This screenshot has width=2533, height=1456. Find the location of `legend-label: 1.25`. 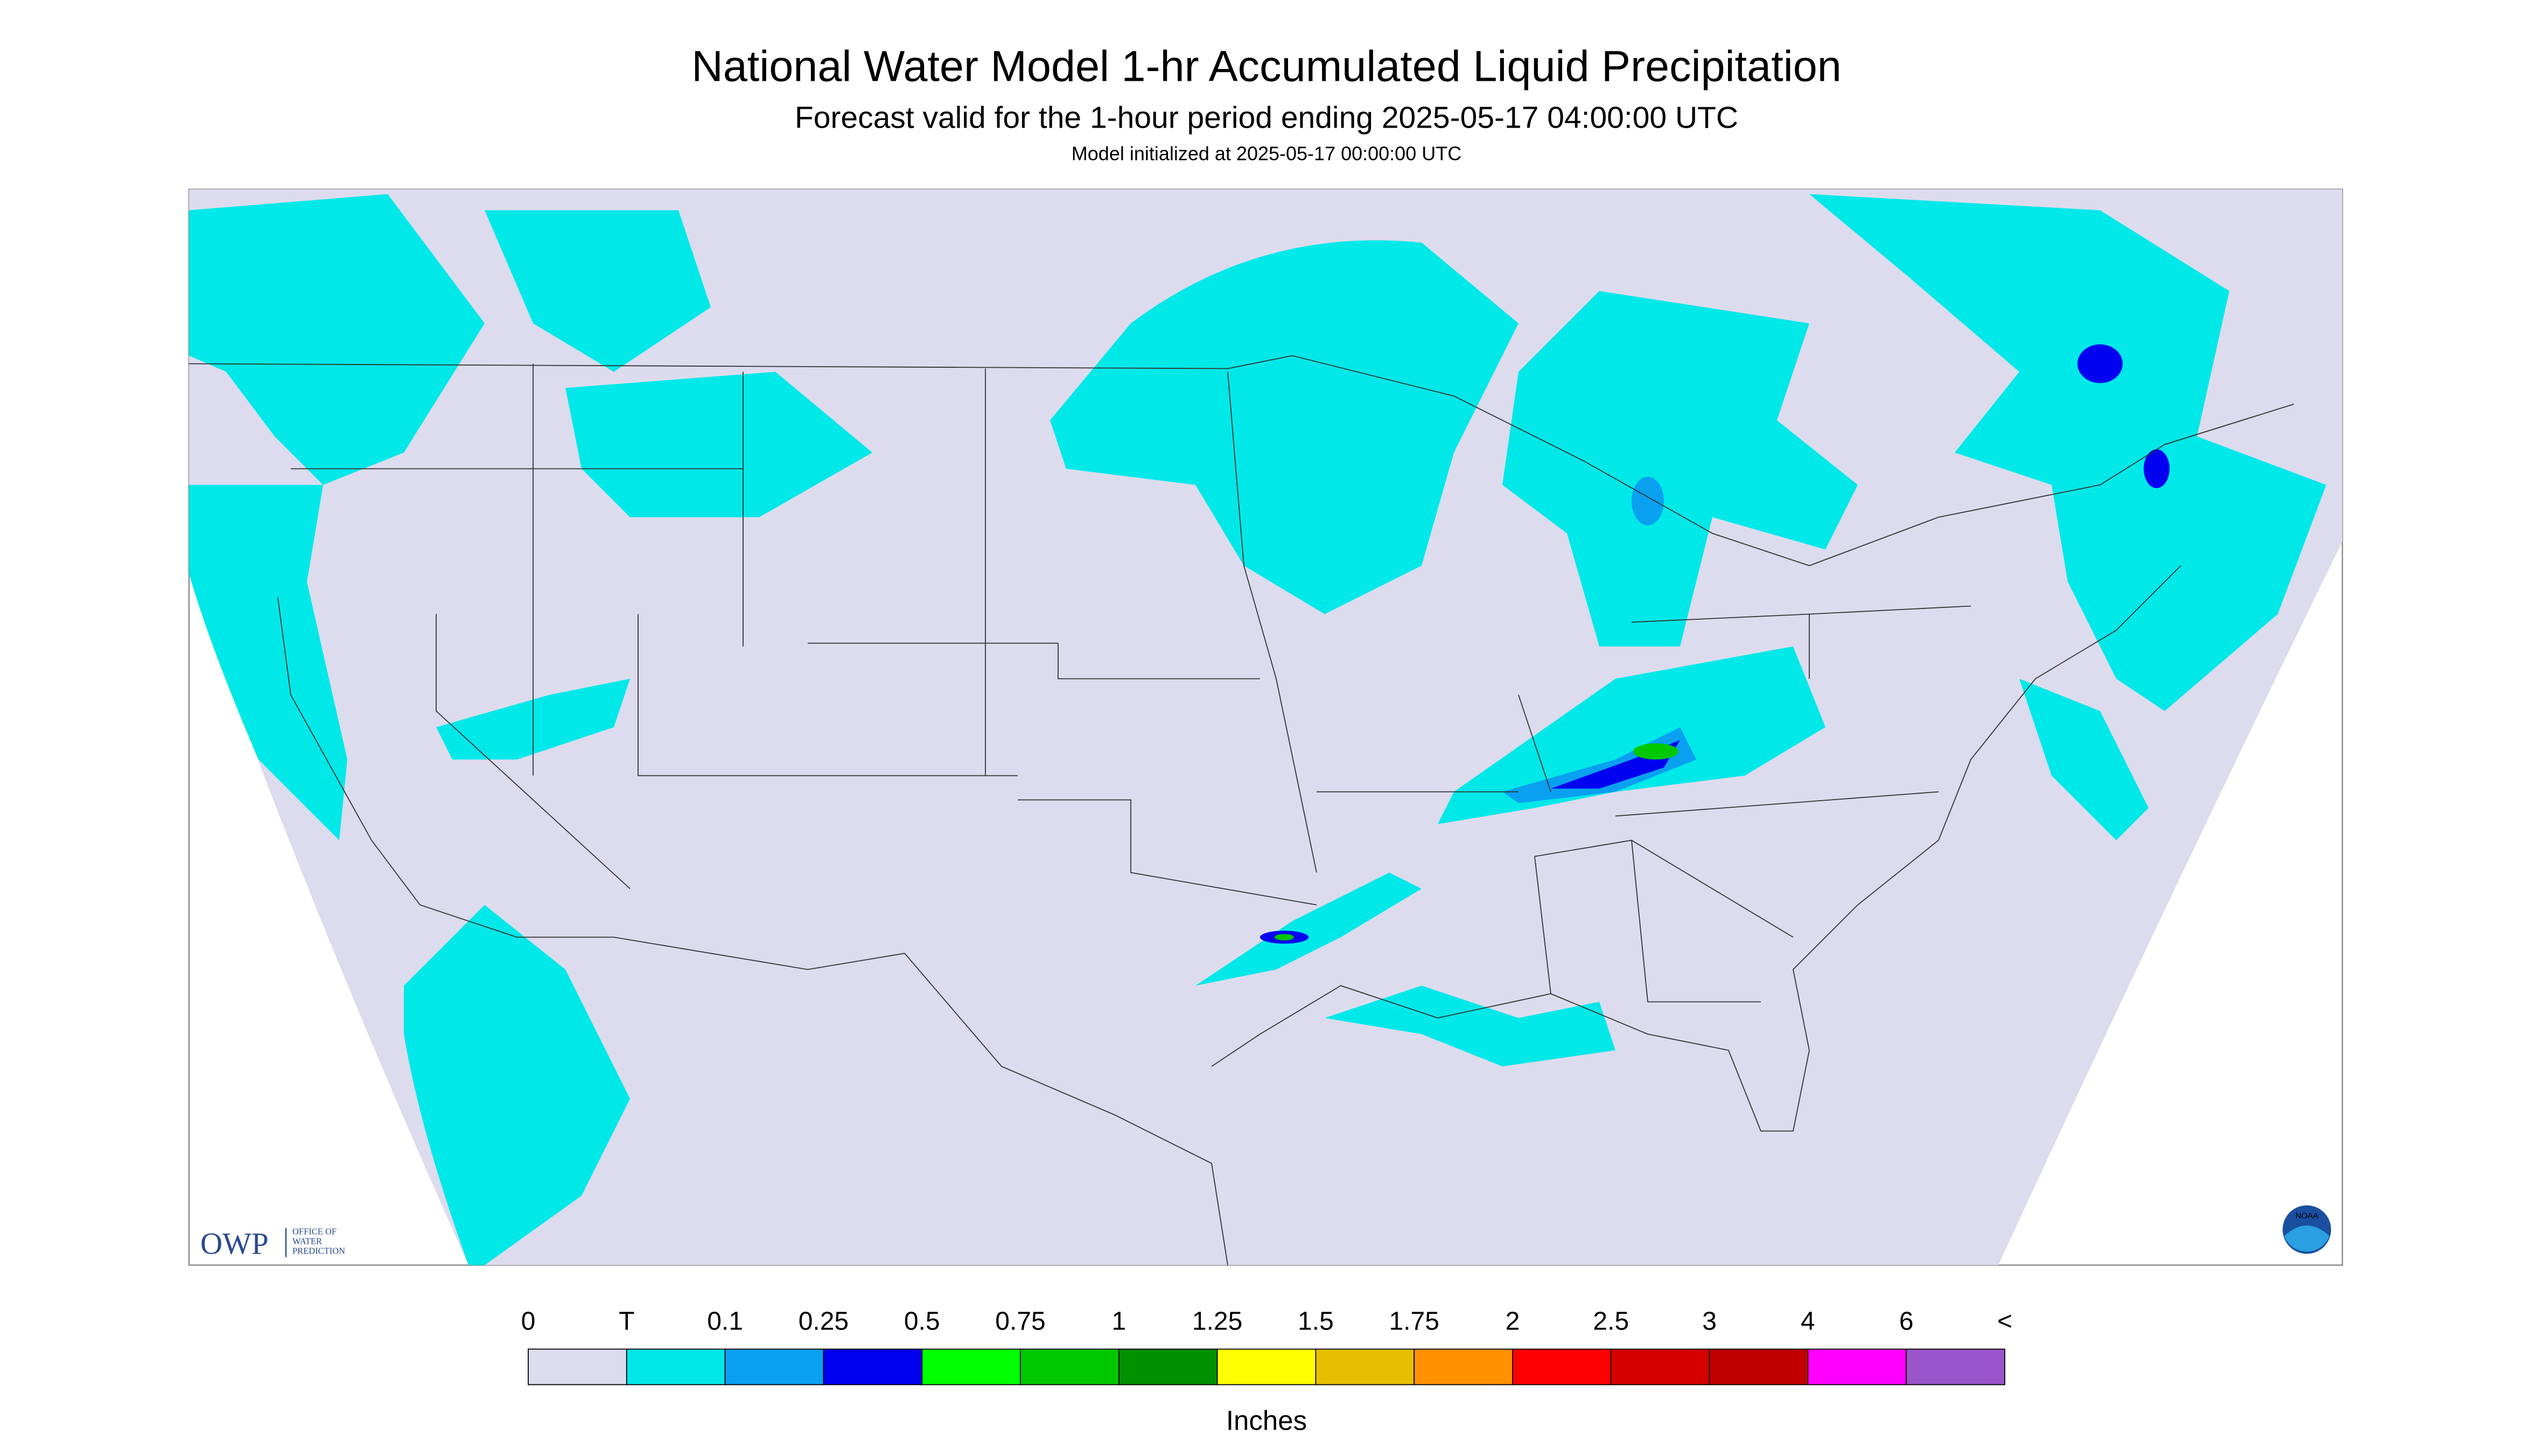

legend-label: 1.25 is located at coordinates (1217, 1321).